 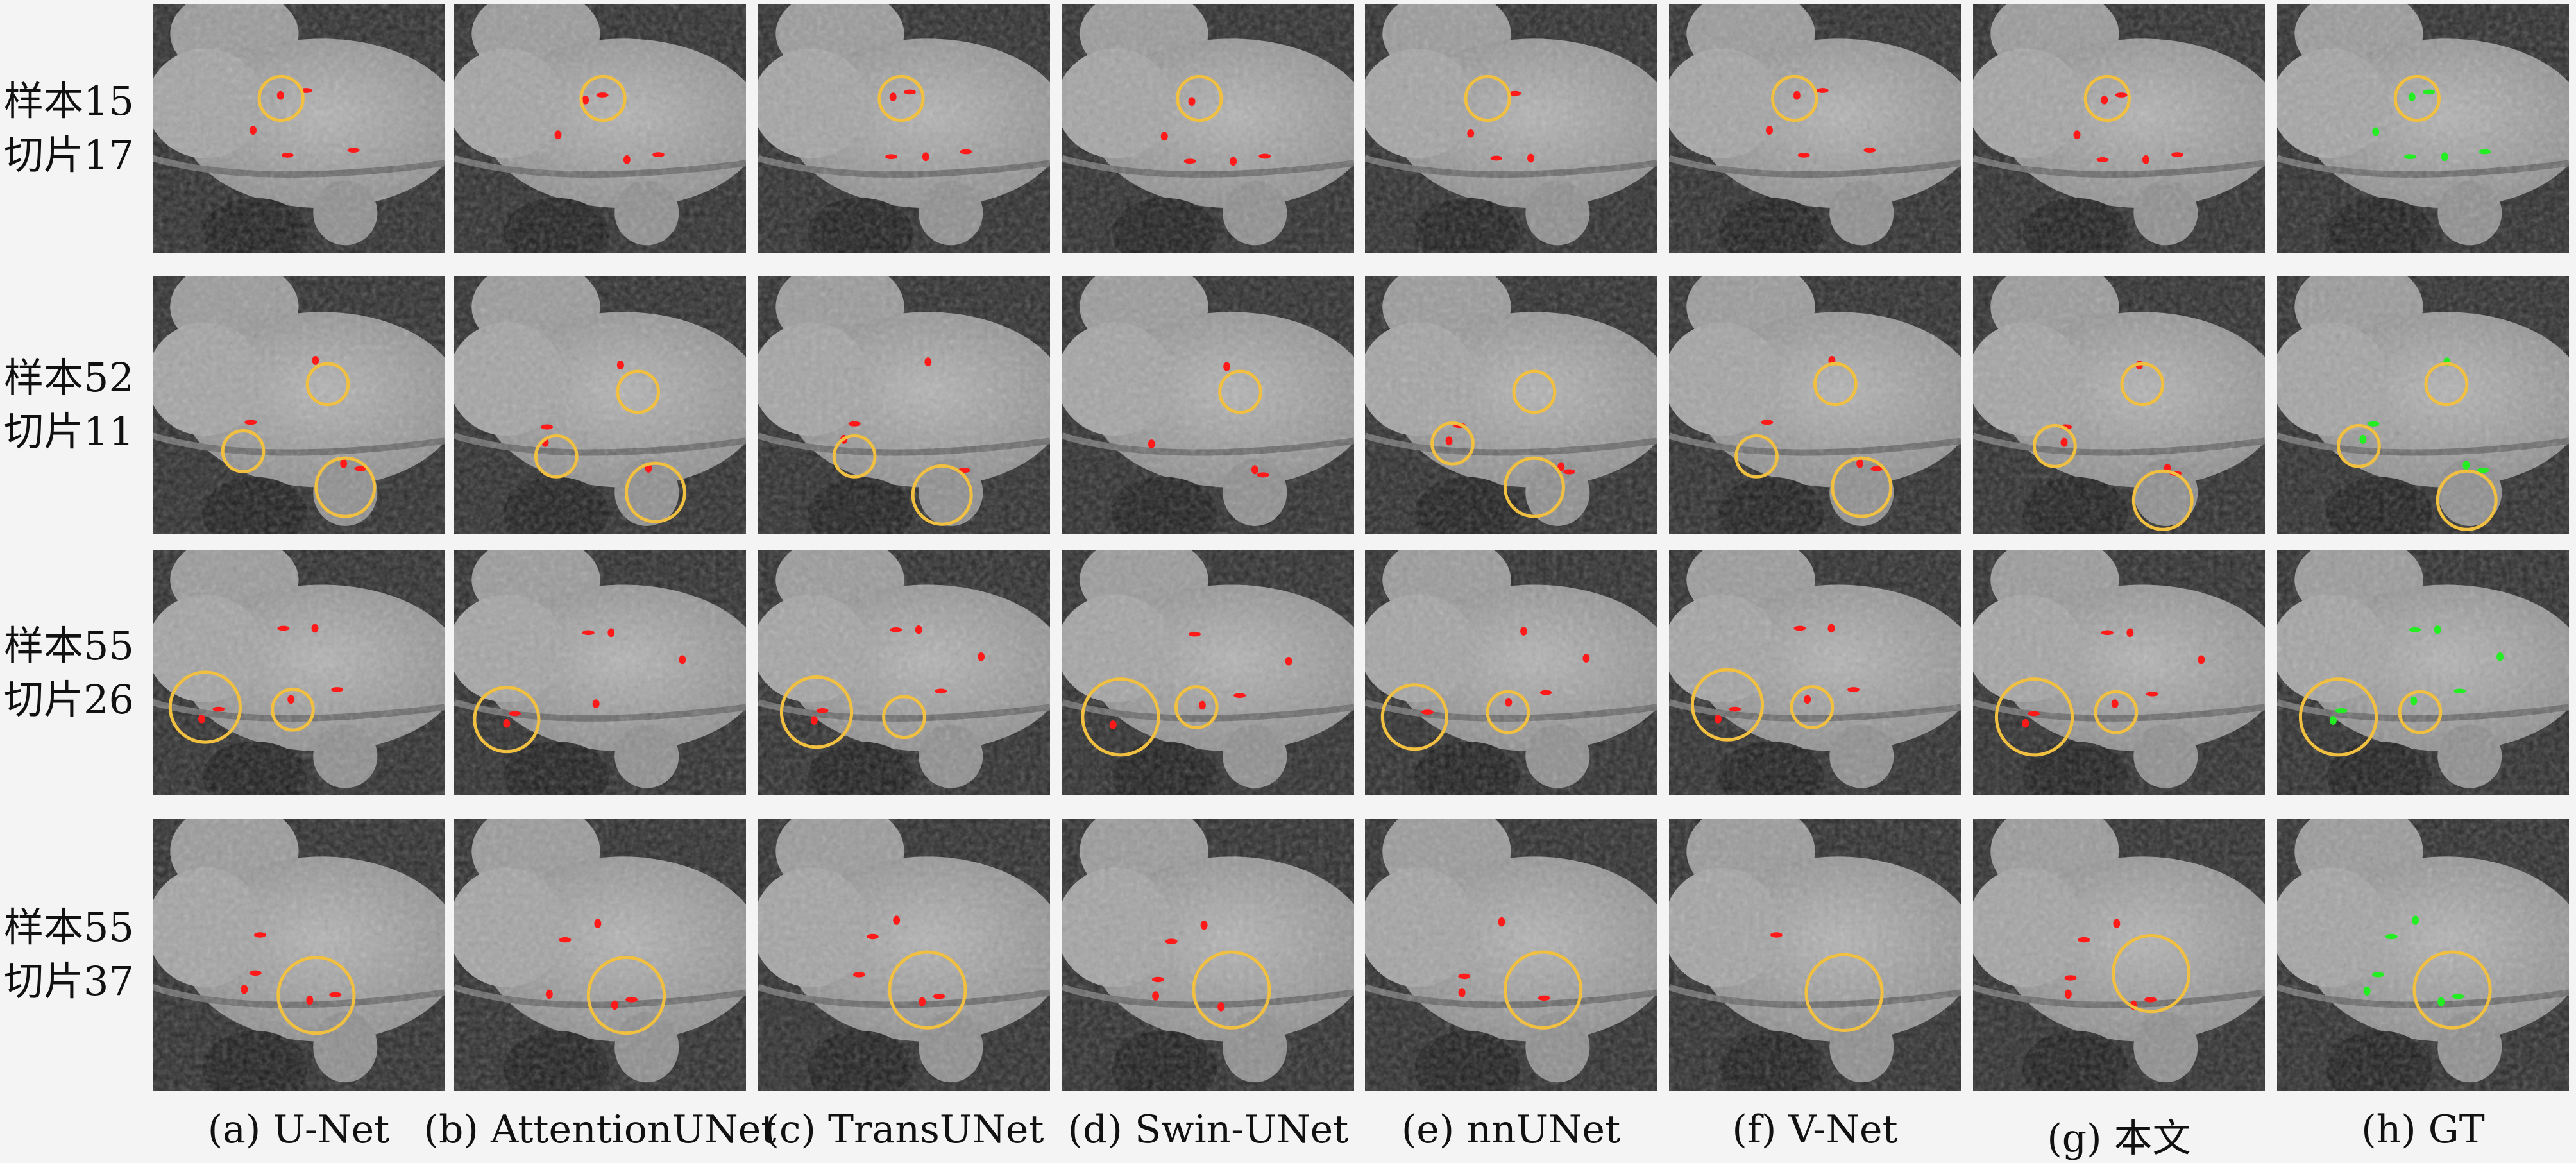 I want to click on ct-panel-r4-c2, so click(x=600, y=955).